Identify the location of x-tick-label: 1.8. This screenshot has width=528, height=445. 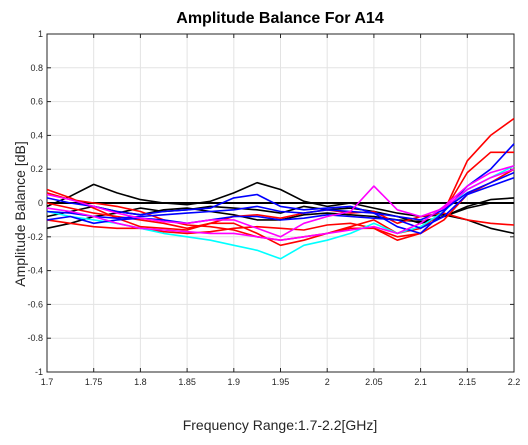
(140, 382).